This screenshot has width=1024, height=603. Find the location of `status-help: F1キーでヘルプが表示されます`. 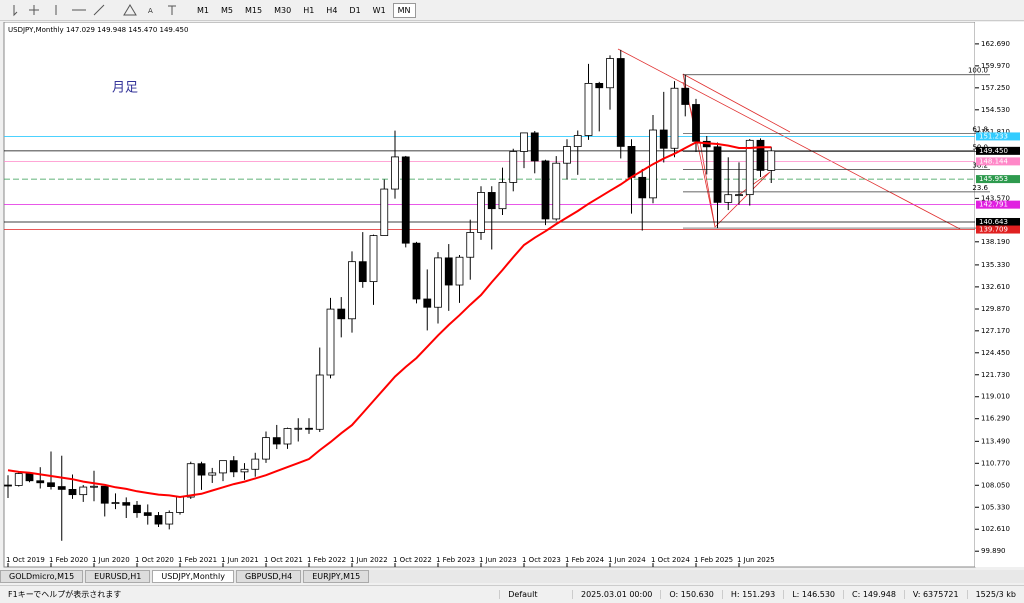

status-help: F1キーでヘルプが表示されます is located at coordinates (65, 594).